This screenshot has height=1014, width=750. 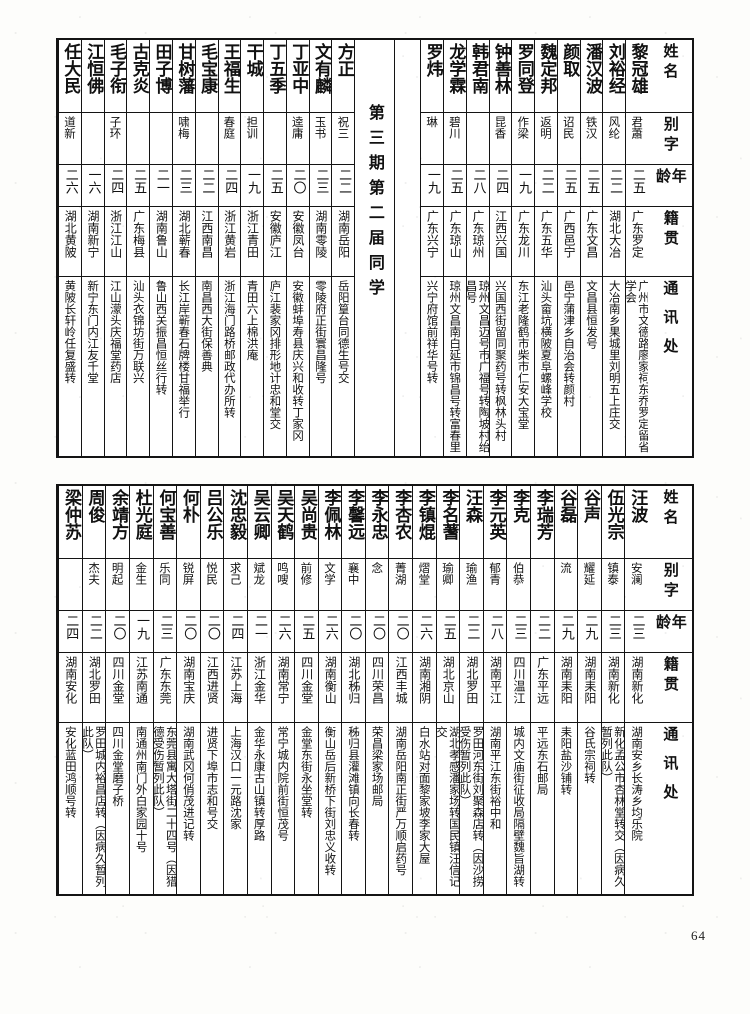 I want to click on roster-entry-column: 梁仲苏 二四 湖南安化 安化蓝田鸿顺号转, so click(x=70, y=690).